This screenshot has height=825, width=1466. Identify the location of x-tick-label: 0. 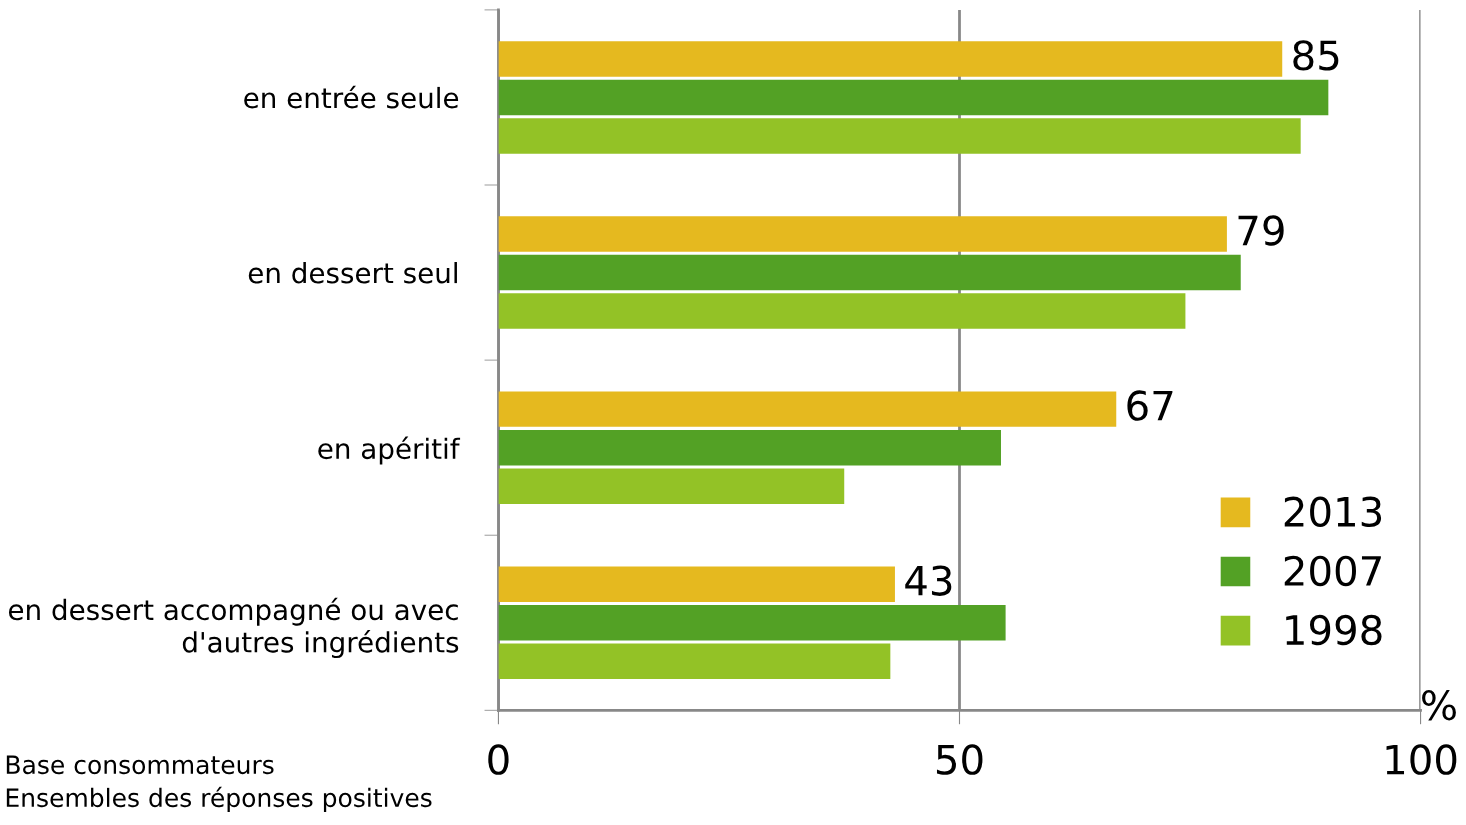
(498, 759).